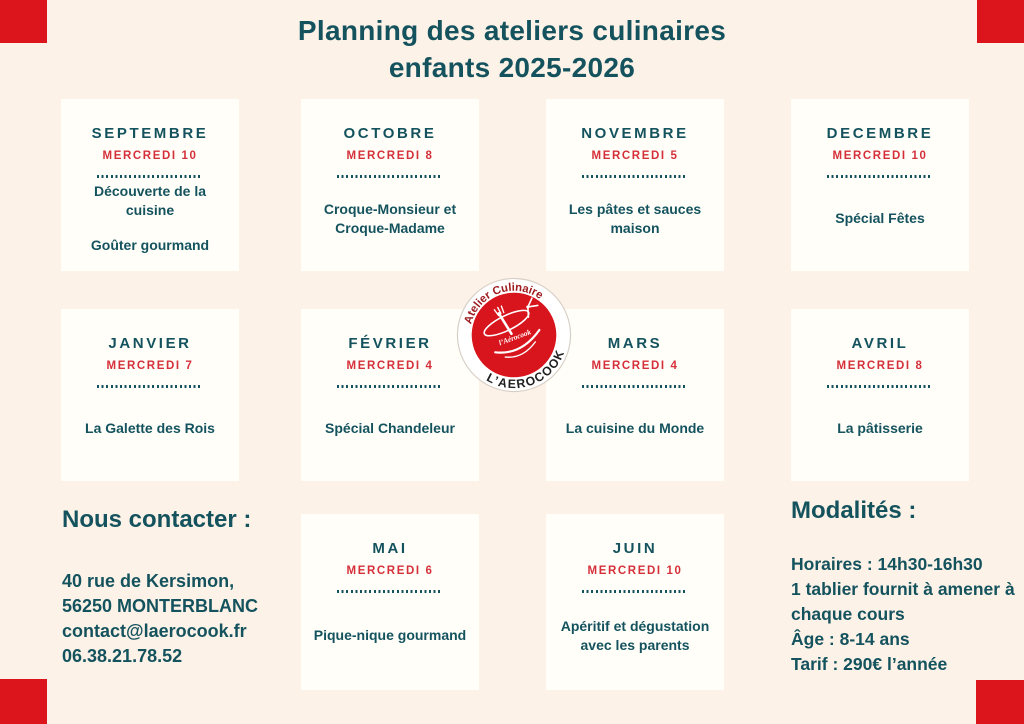 The height and width of the screenshot is (724, 1024). What do you see at coordinates (122, 656) in the screenshot?
I see `contact-phone: 06.38.21.78.52` at bounding box center [122, 656].